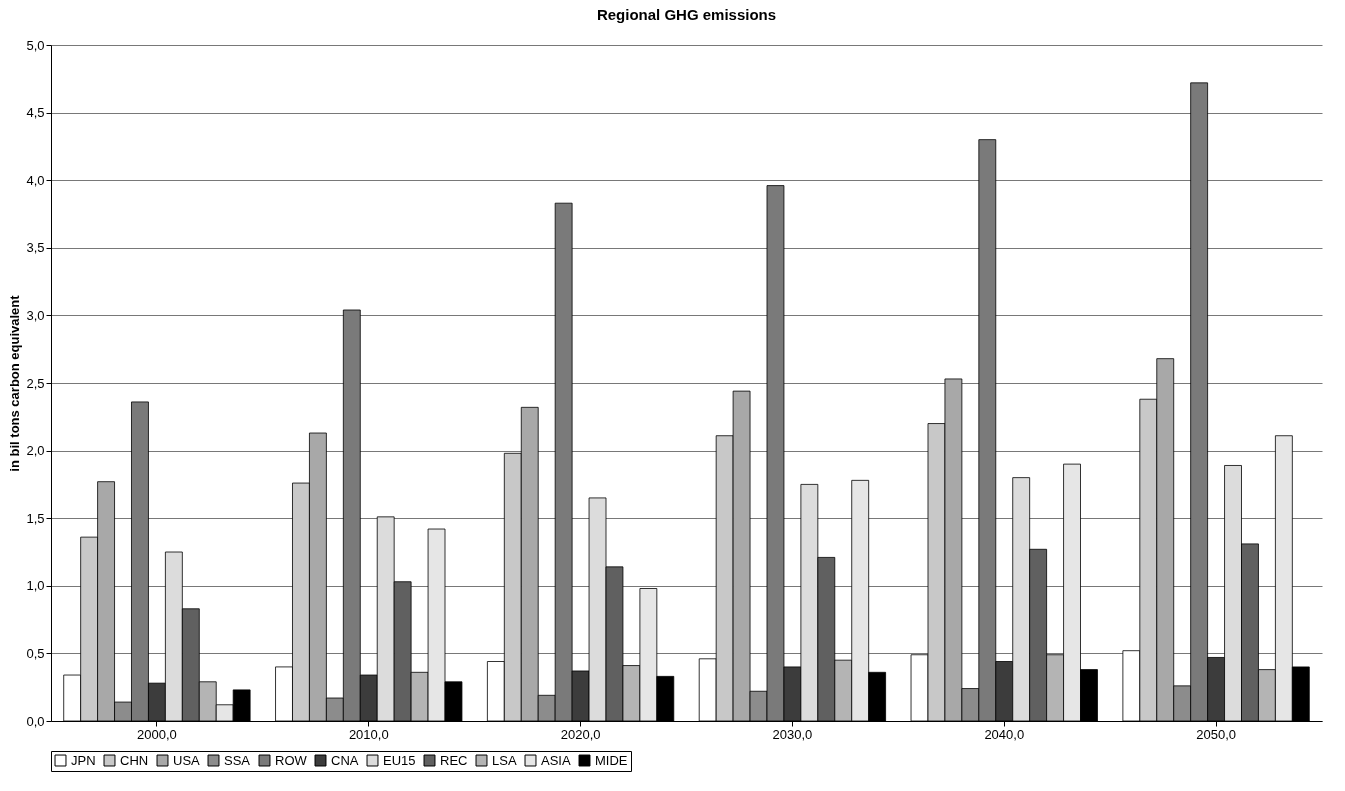 The height and width of the screenshot is (791, 1345). Describe the element at coordinates (35, 721) in the screenshot. I see `y-tick-label: 0,0` at that location.